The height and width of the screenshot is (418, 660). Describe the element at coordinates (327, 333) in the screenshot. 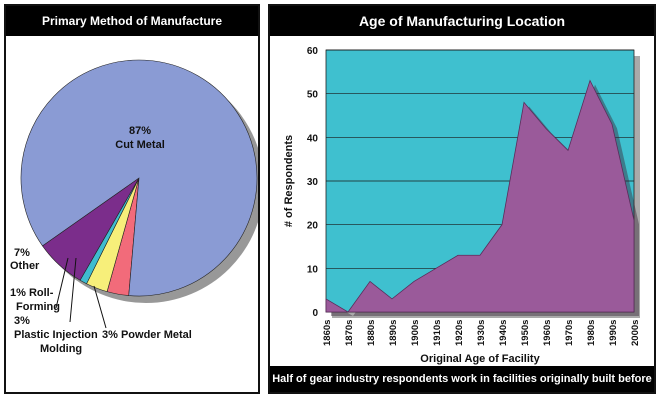

I see `x-tick-label: 1860s` at that location.